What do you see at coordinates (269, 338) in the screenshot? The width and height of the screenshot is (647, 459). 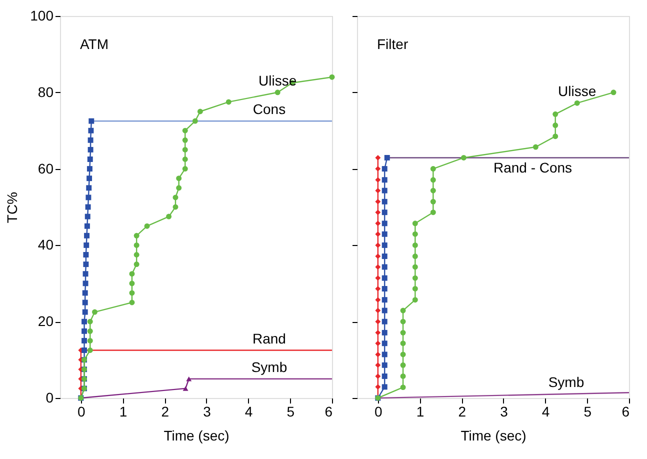 I see `annotation: Rand` at bounding box center [269, 338].